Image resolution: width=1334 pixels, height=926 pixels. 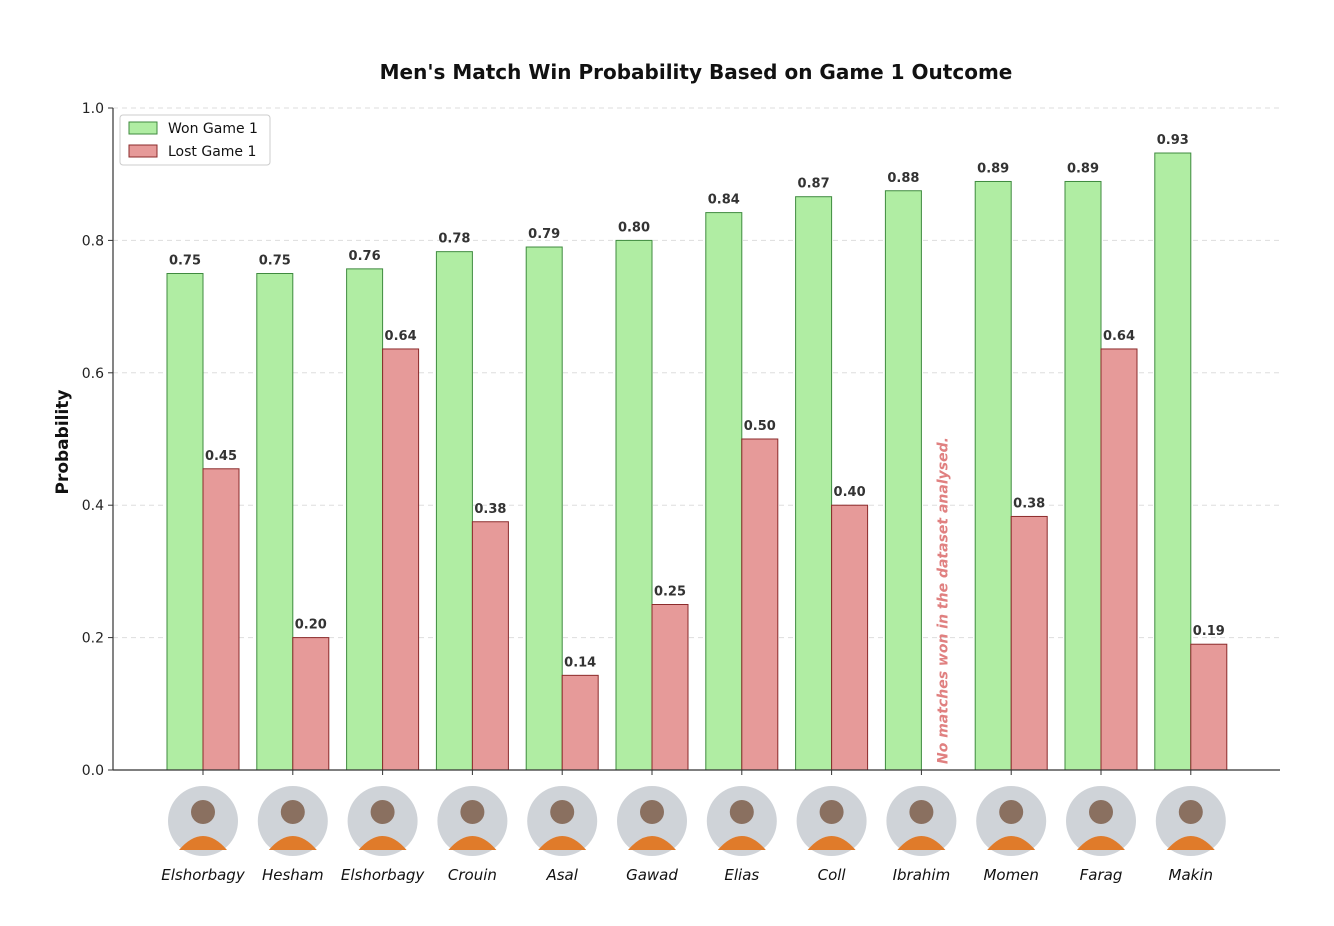 I want to click on x-category-label: Asal, so click(x=561, y=875).